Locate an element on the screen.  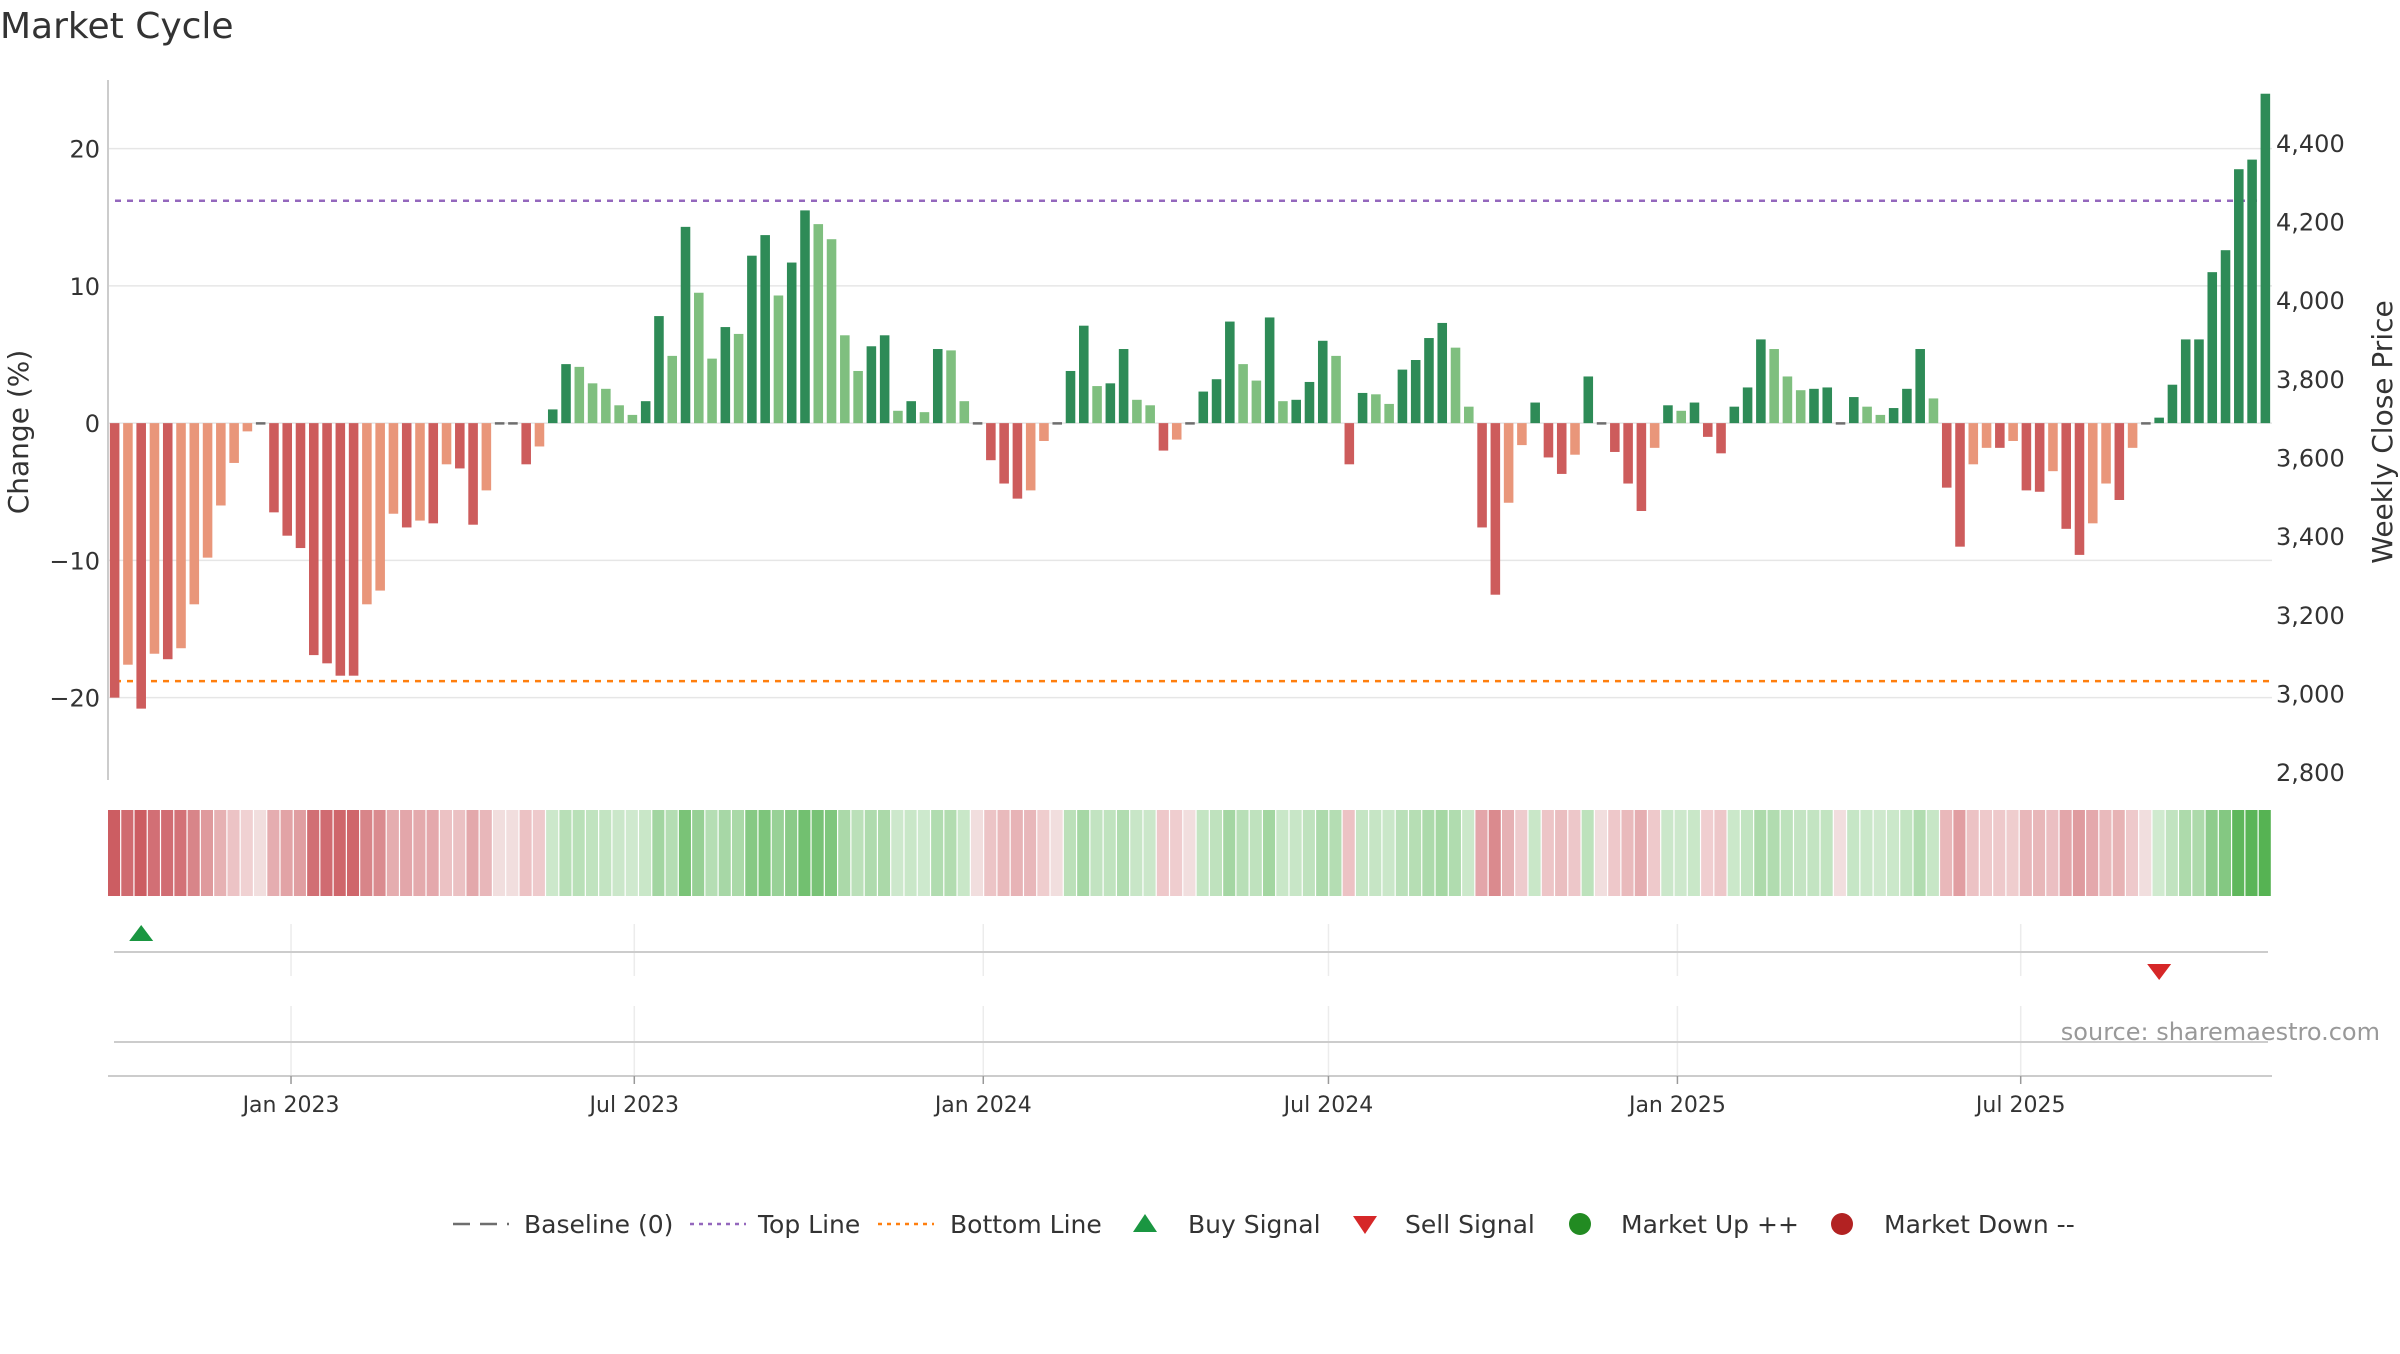
y-tick-label-right: 3,000 is located at coordinates (2310, 694).